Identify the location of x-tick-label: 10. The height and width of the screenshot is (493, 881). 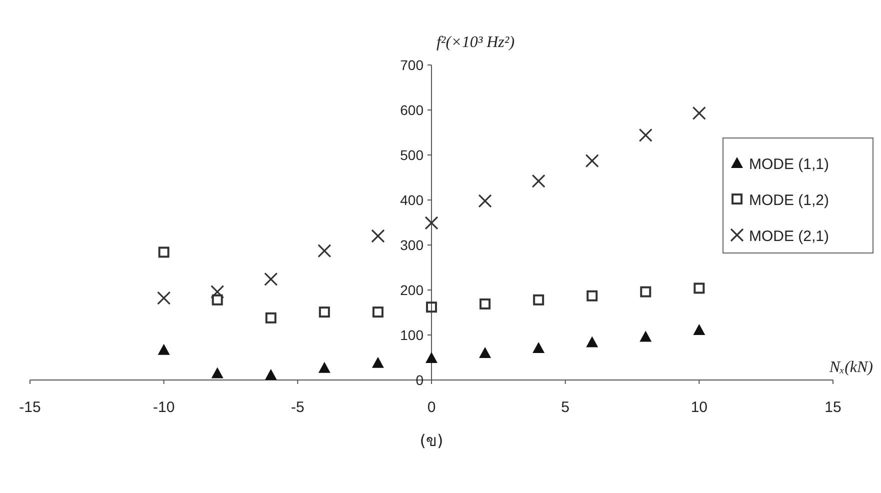
(699, 407).